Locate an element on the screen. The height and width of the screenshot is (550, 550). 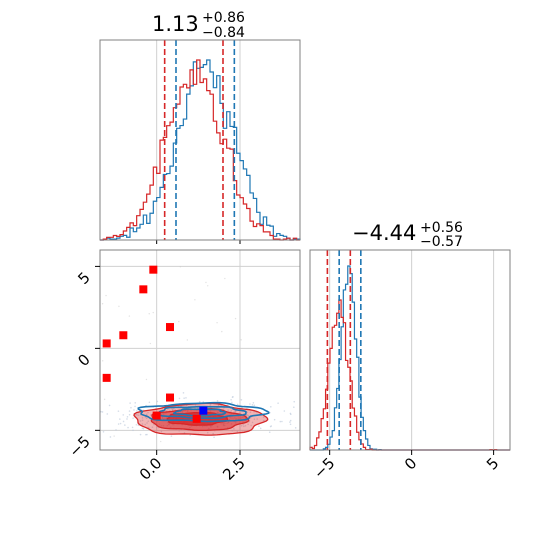
histogram2-gridlines is located at coordinates (412, 350).